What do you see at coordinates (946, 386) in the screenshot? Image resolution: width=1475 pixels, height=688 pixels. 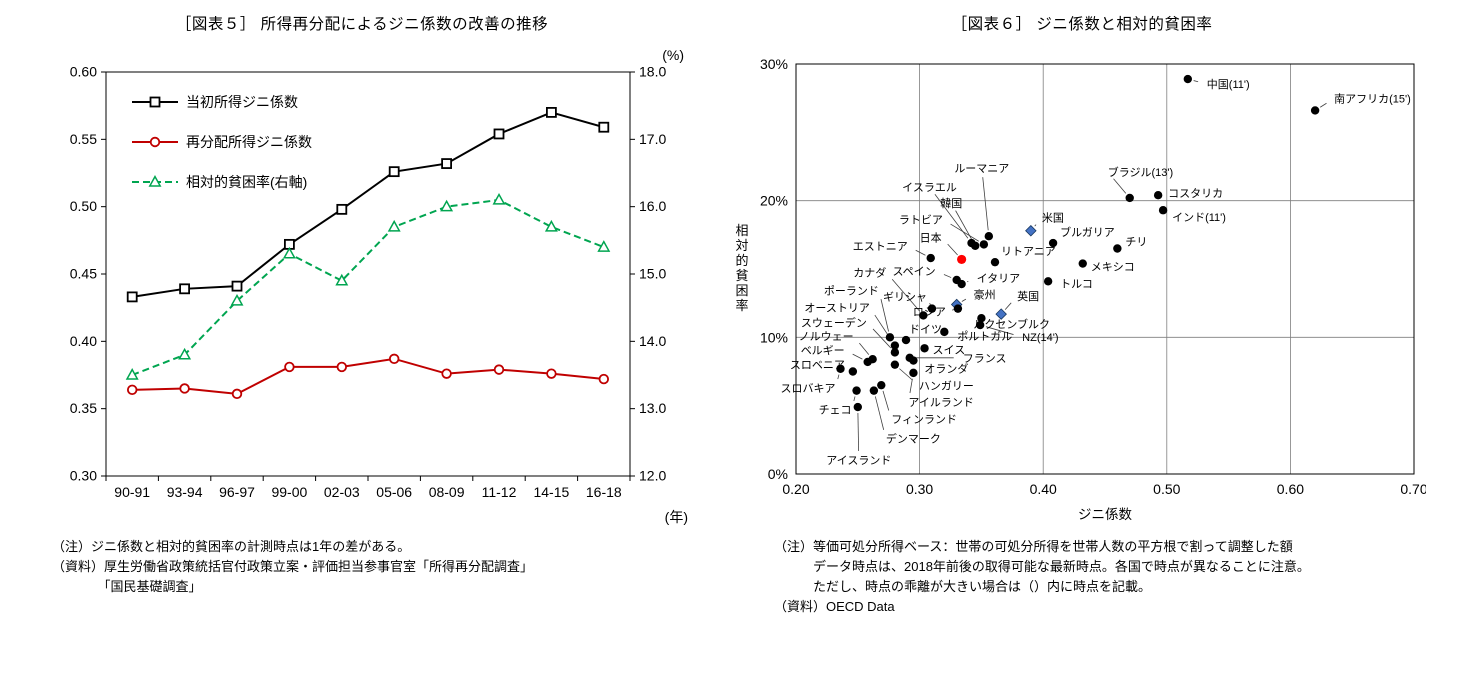 I see `country-label: ハンガリー` at bounding box center [946, 386].